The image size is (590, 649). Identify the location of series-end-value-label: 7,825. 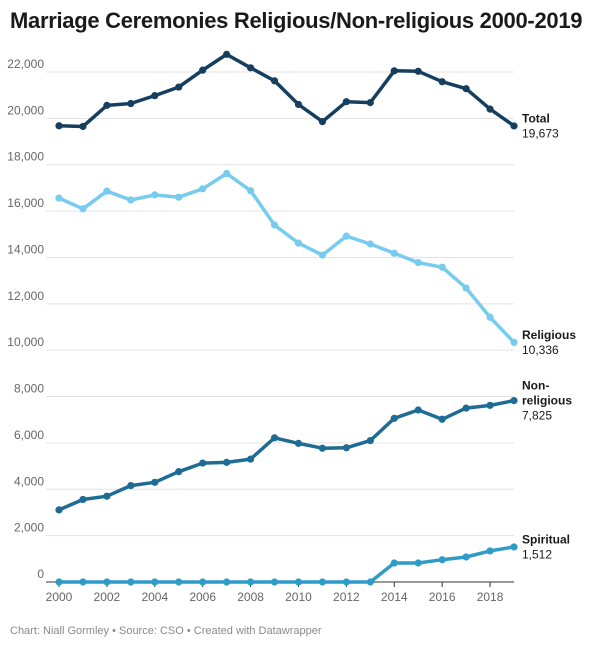
(537, 416).